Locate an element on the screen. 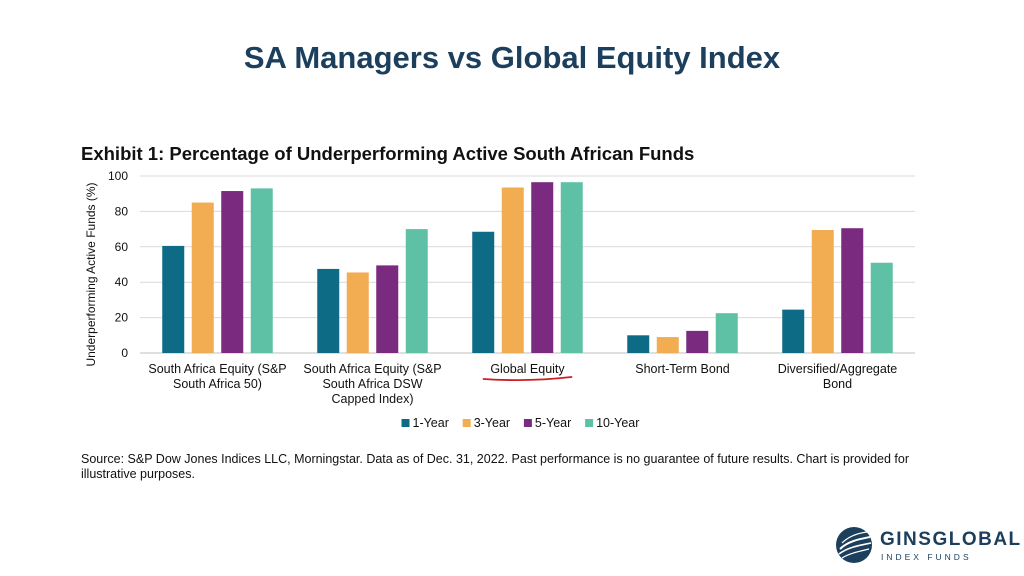  legend-label: 3-Year is located at coordinates (492, 423).